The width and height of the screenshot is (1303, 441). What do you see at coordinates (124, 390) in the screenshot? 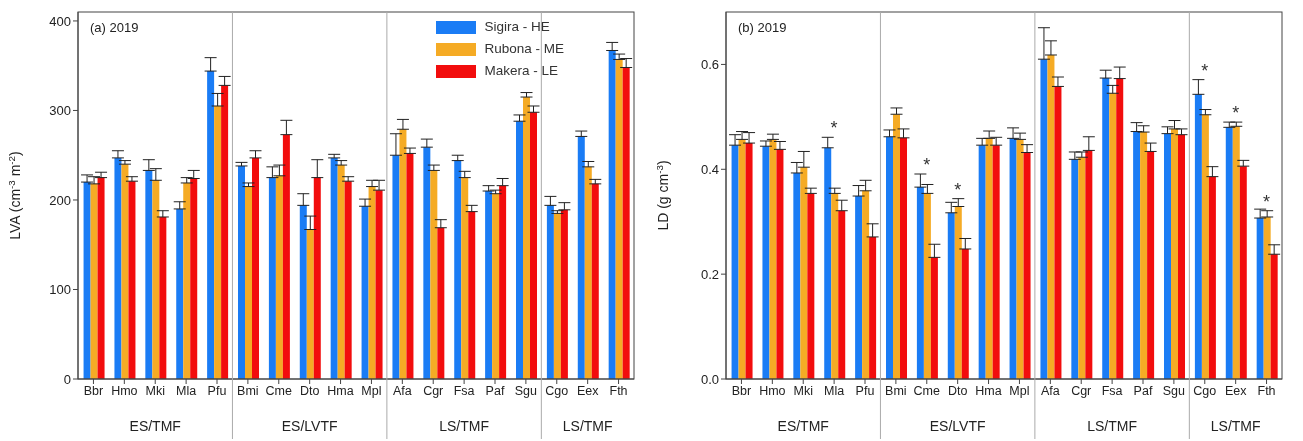
I see `x-tick-label: Hmo` at bounding box center [124, 390].